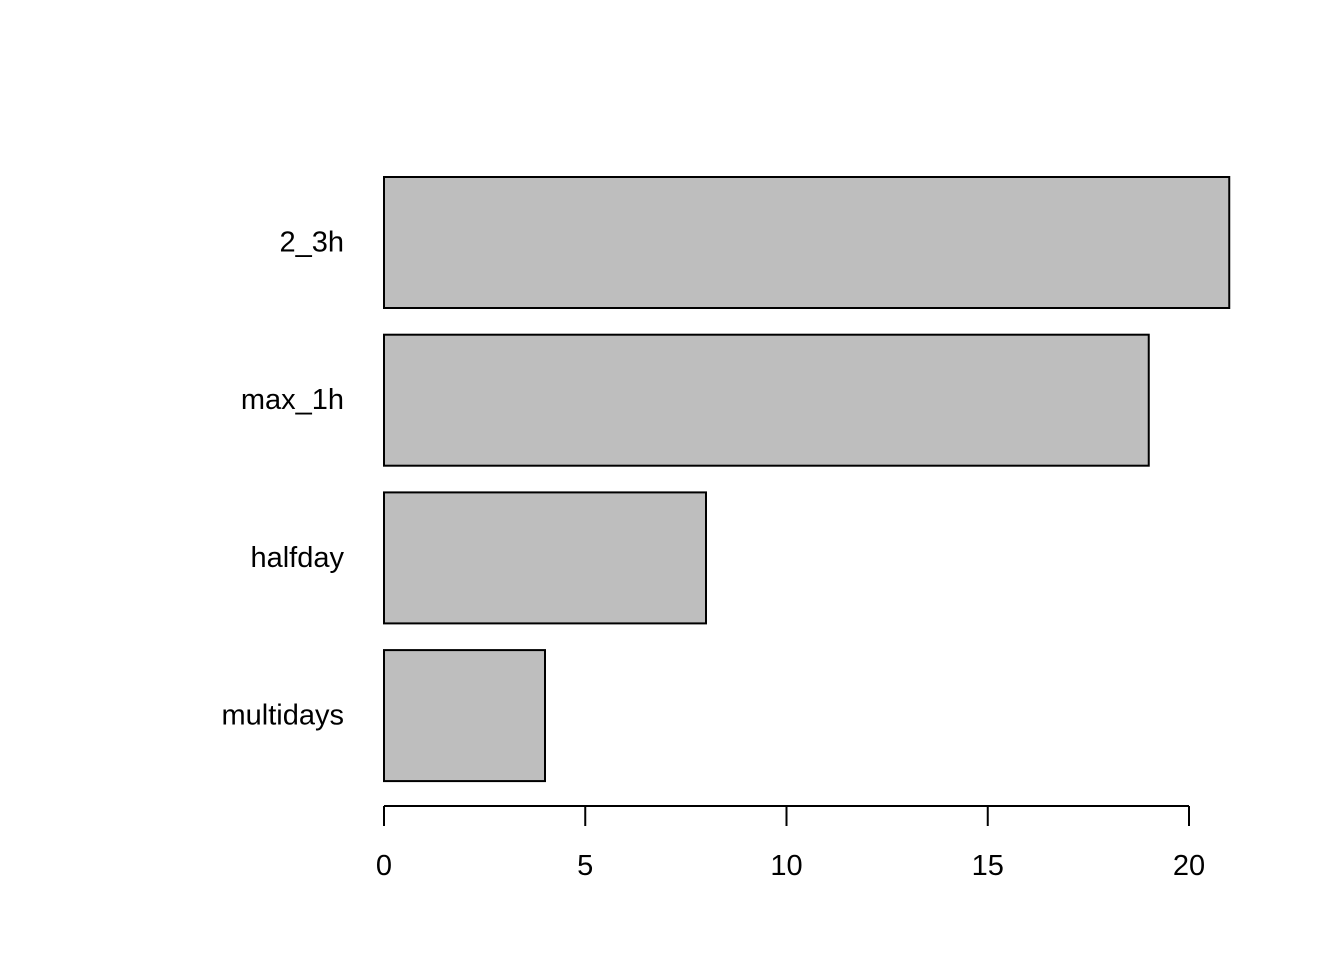 The height and width of the screenshot is (960, 1344). I want to click on category-label-max-1h: max_1h, so click(292, 400).